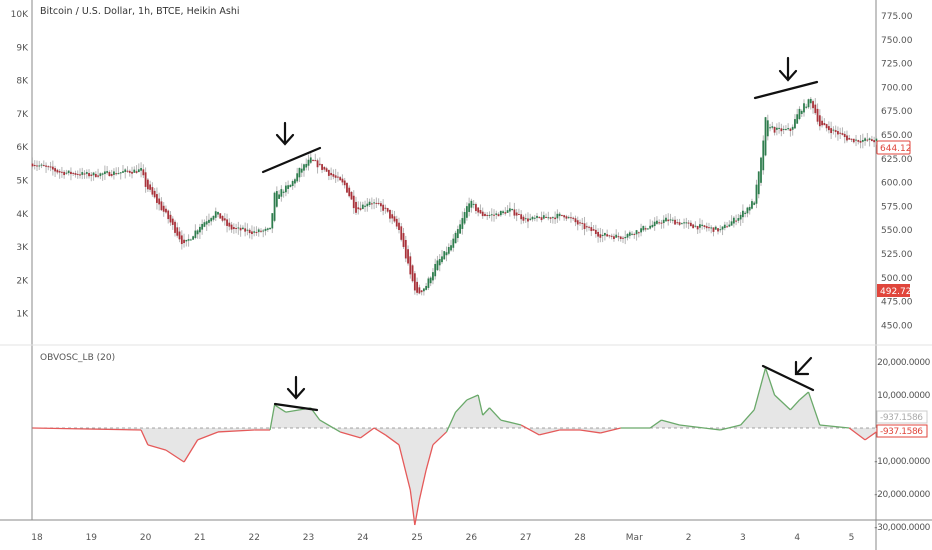  I want to click on left-axis-tick: 3K, so click(22, 248).